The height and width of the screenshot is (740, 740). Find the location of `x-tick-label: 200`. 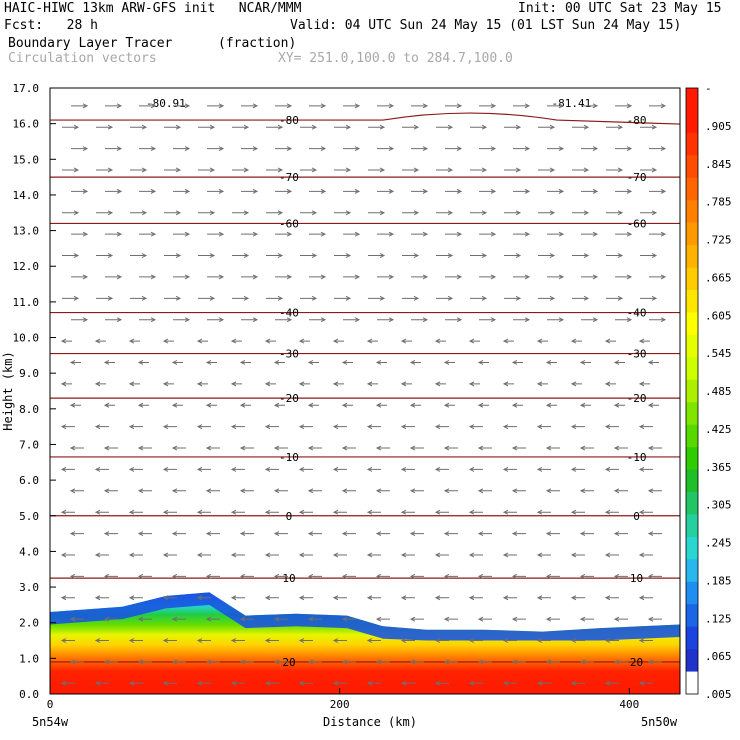

x-tick-label: 200 is located at coordinates (340, 704).